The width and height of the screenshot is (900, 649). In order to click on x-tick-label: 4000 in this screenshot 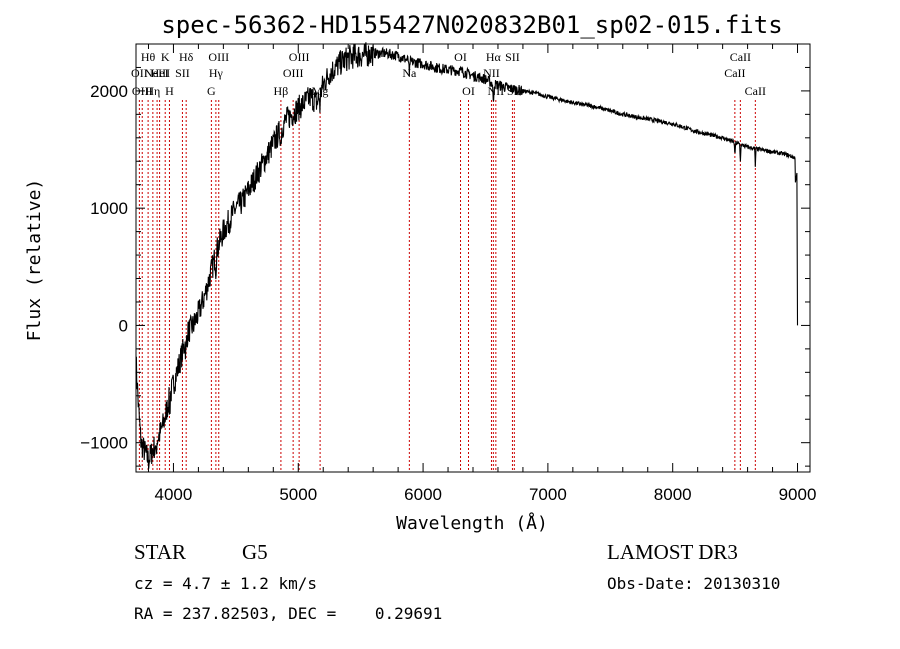, I will do `click(174, 494)`.